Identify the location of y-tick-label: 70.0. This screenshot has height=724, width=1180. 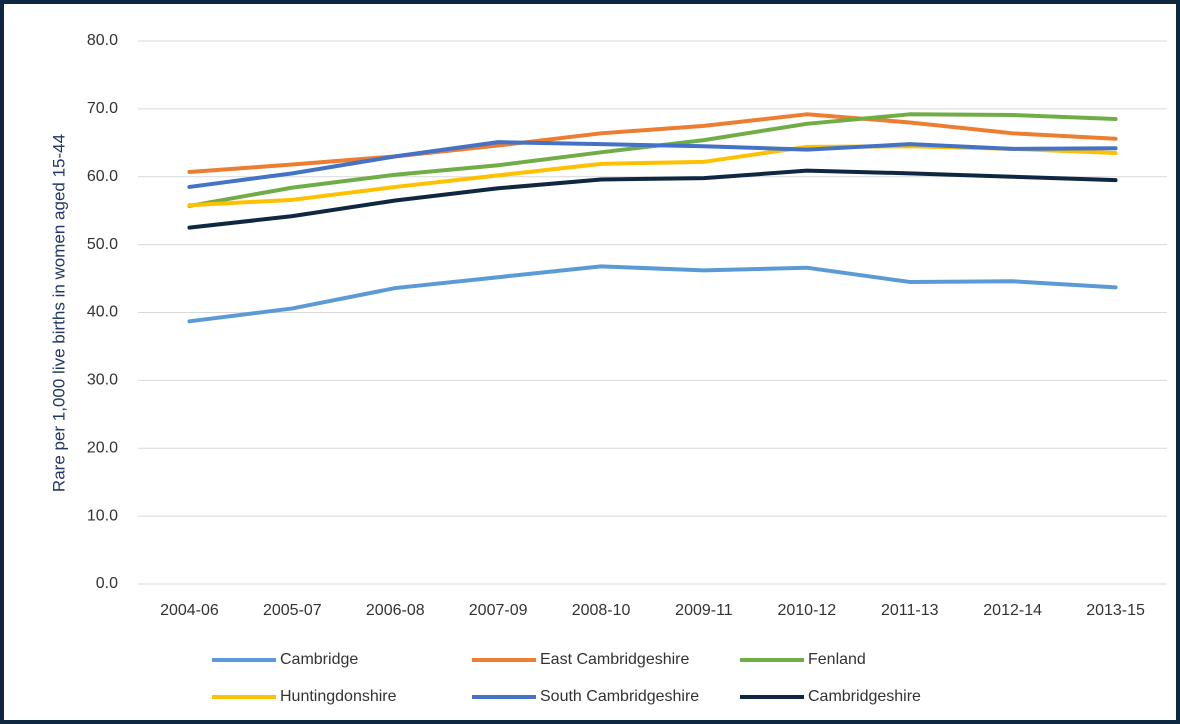
(102, 108).